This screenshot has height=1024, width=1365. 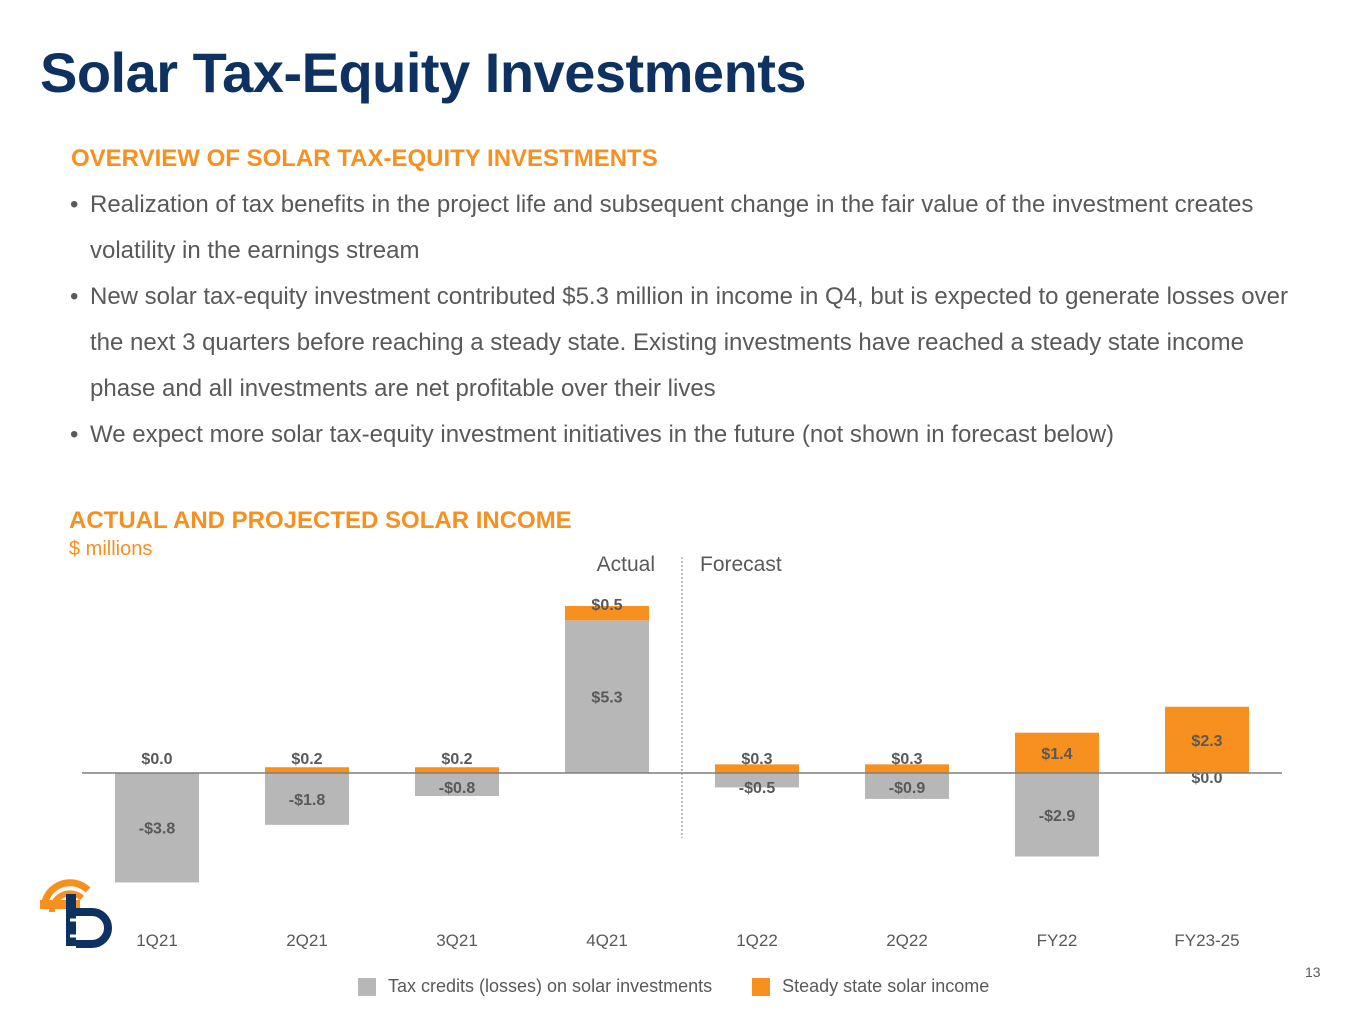 I want to click on chart-title: ACTUAL AND PROJECTED SOLAR INCOME, so click(x=320, y=520).